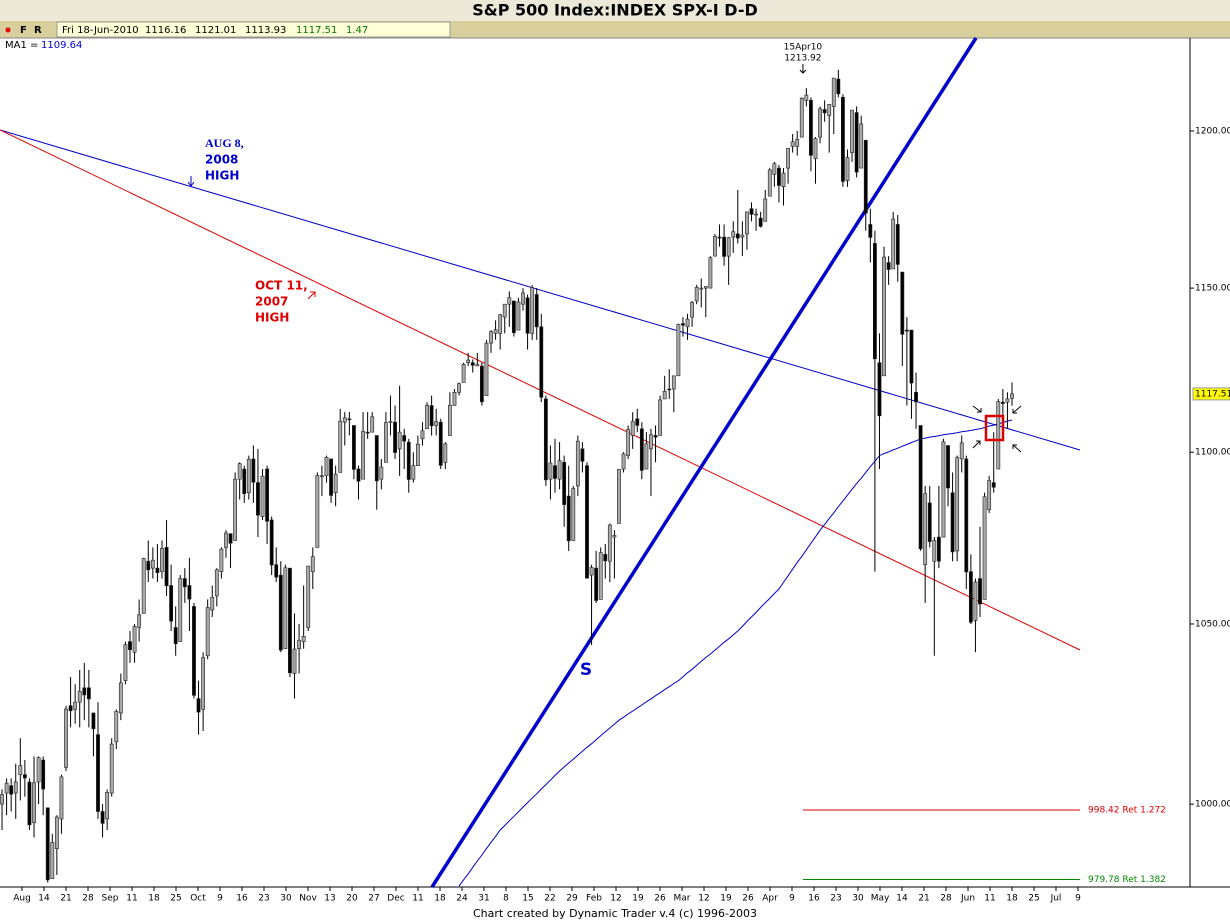  I want to click on status-high: 1121.01, so click(215, 30).